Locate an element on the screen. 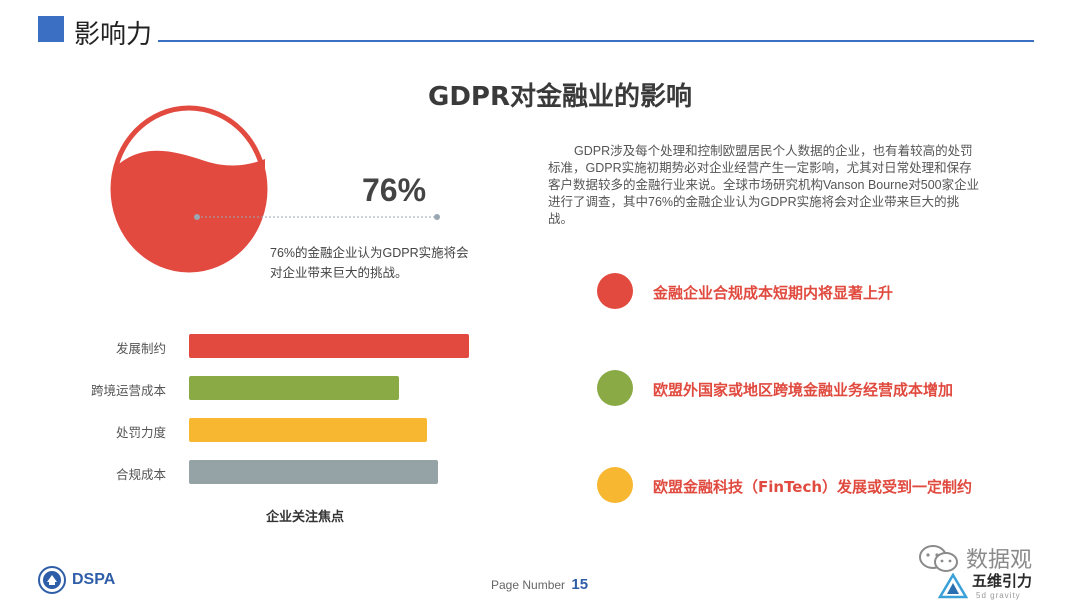 The height and width of the screenshot is (608, 1080). highlight-percent: 76% is located at coordinates (394, 190).